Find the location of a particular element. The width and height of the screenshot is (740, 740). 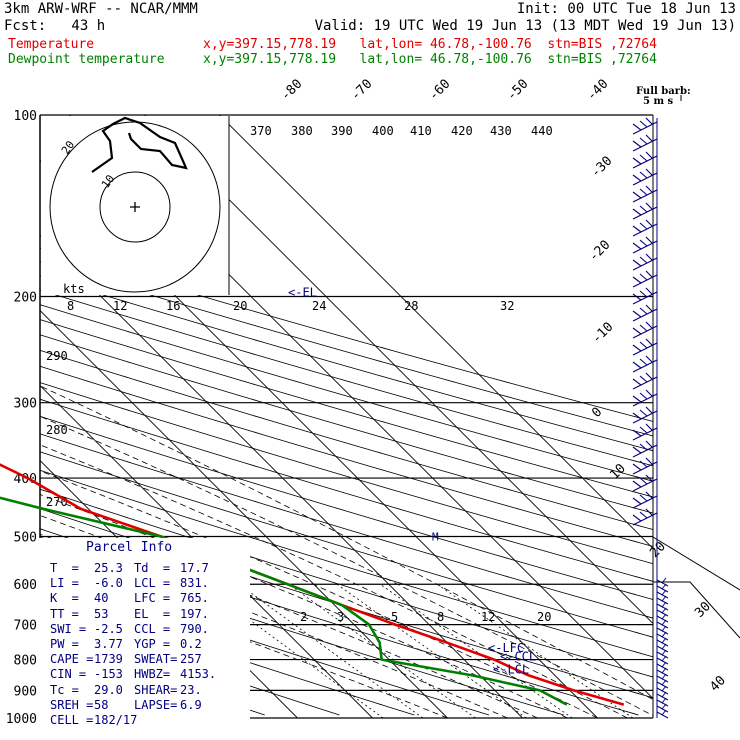

isotherm-label: 30 is located at coordinates (703, 610).